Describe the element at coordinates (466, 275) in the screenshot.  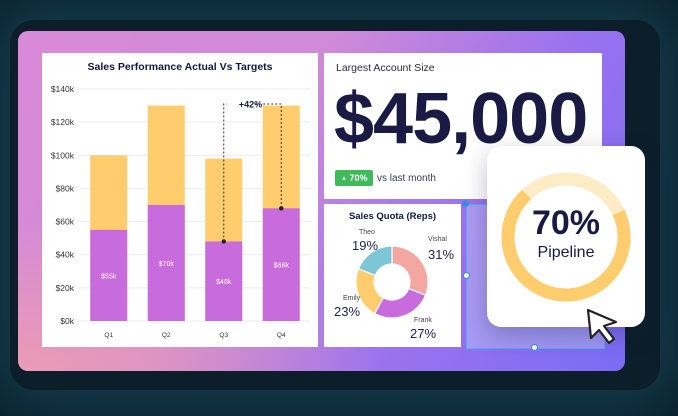
I see `resize-handle-left` at that location.